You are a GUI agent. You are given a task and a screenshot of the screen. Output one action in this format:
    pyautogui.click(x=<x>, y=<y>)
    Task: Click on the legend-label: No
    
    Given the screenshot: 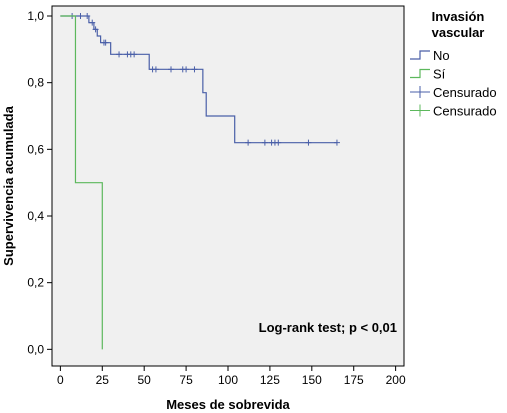 What is the action you would take?
    pyautogui.click(x=441, y=55)
    